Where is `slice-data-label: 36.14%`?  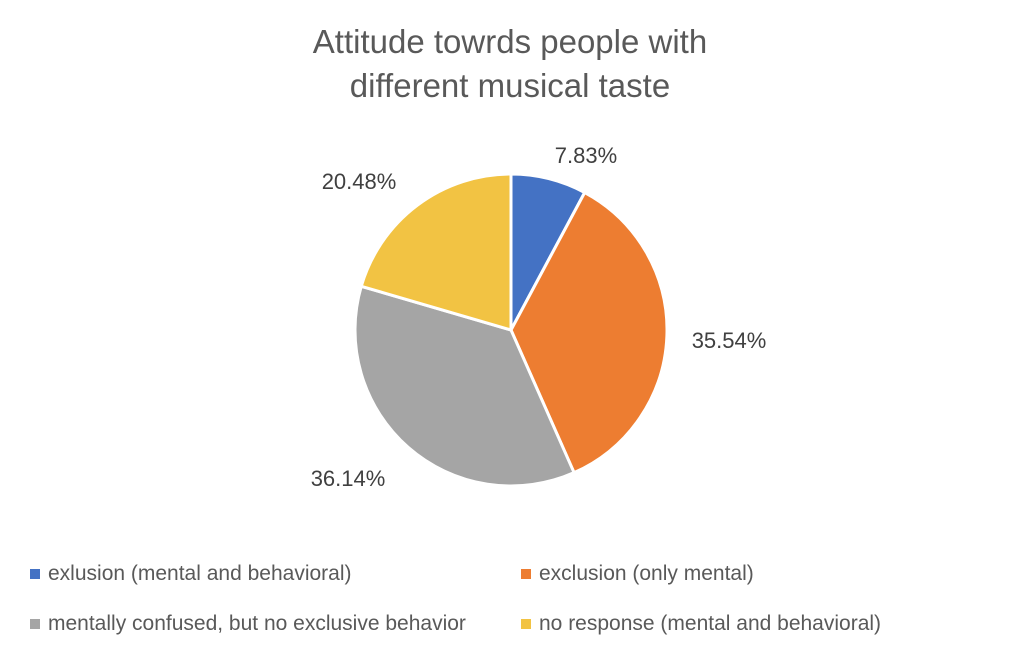 slice-data-label: 36.14% is located at coordinates (348, 478).